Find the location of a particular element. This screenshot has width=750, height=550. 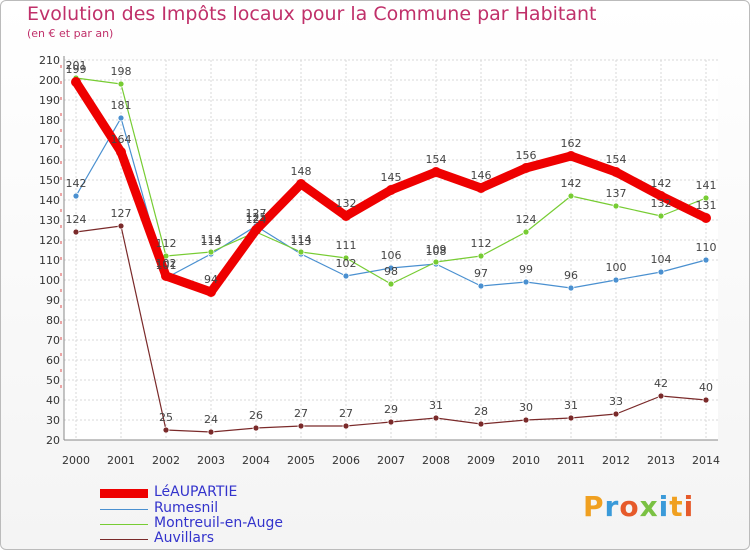

x-tick-label: 2010 is located at coordinates (526, 460).